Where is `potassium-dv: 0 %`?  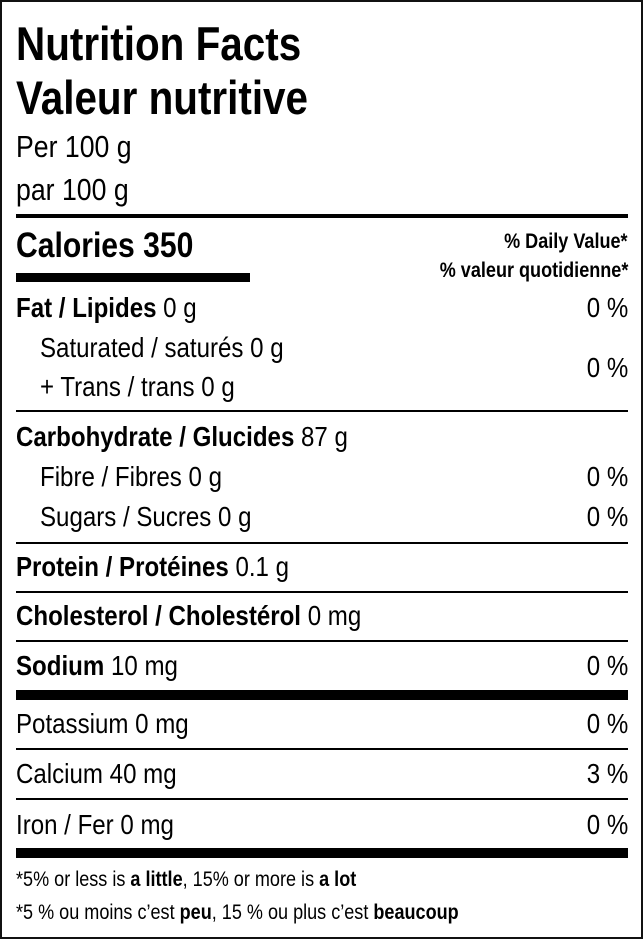 potassium-dv: 0 % is located at coordinates (607, 723).